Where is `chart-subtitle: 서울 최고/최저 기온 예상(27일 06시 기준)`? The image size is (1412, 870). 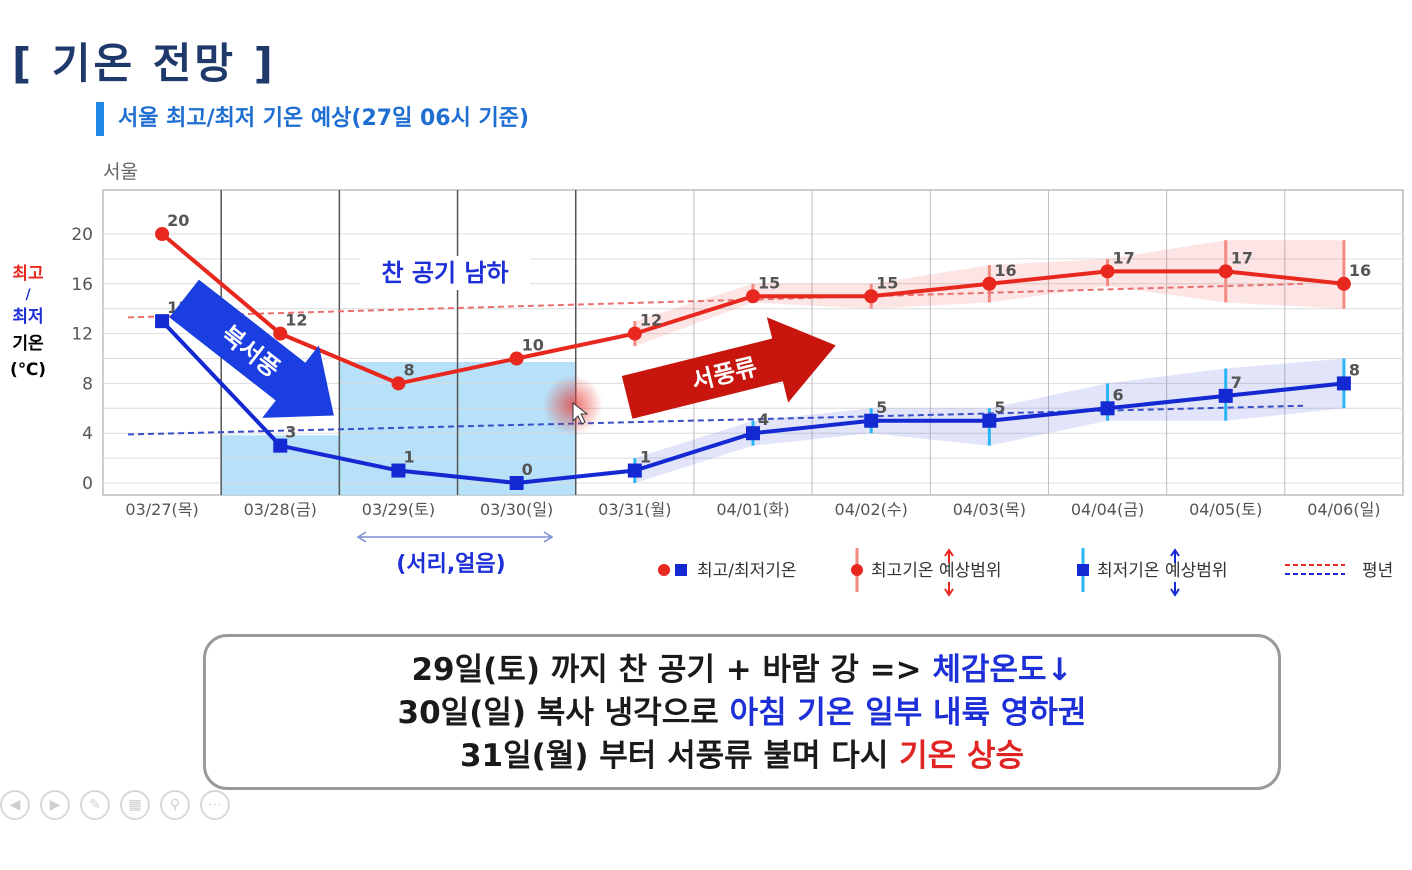 chart-subtitle: 서울 최고/최저 기온 예상(27일 06시 기준) is located at coordinates (312, 119).